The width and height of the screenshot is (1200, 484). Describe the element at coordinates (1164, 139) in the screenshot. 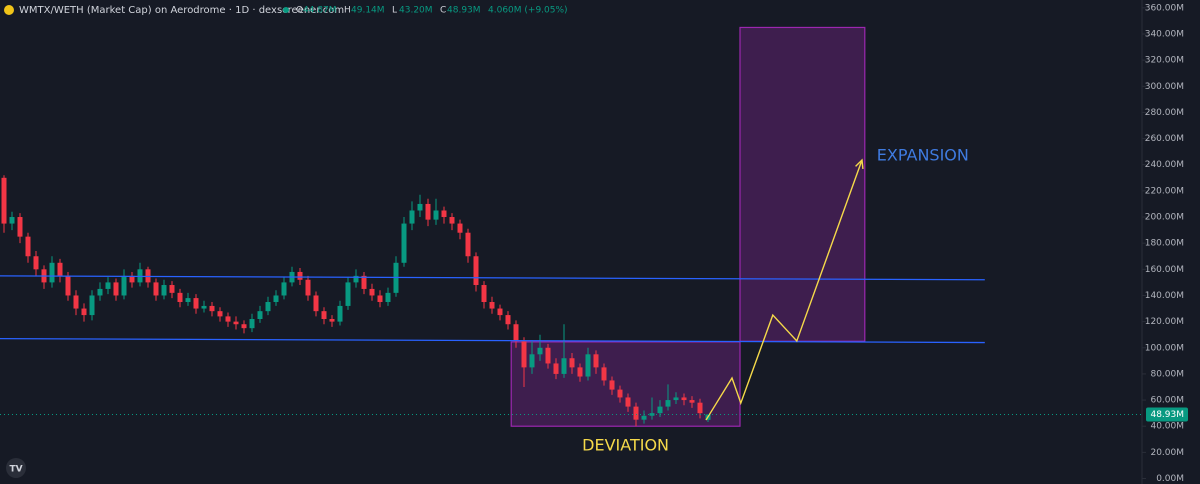

I see `y-tick-label: 260.00M` at that location.